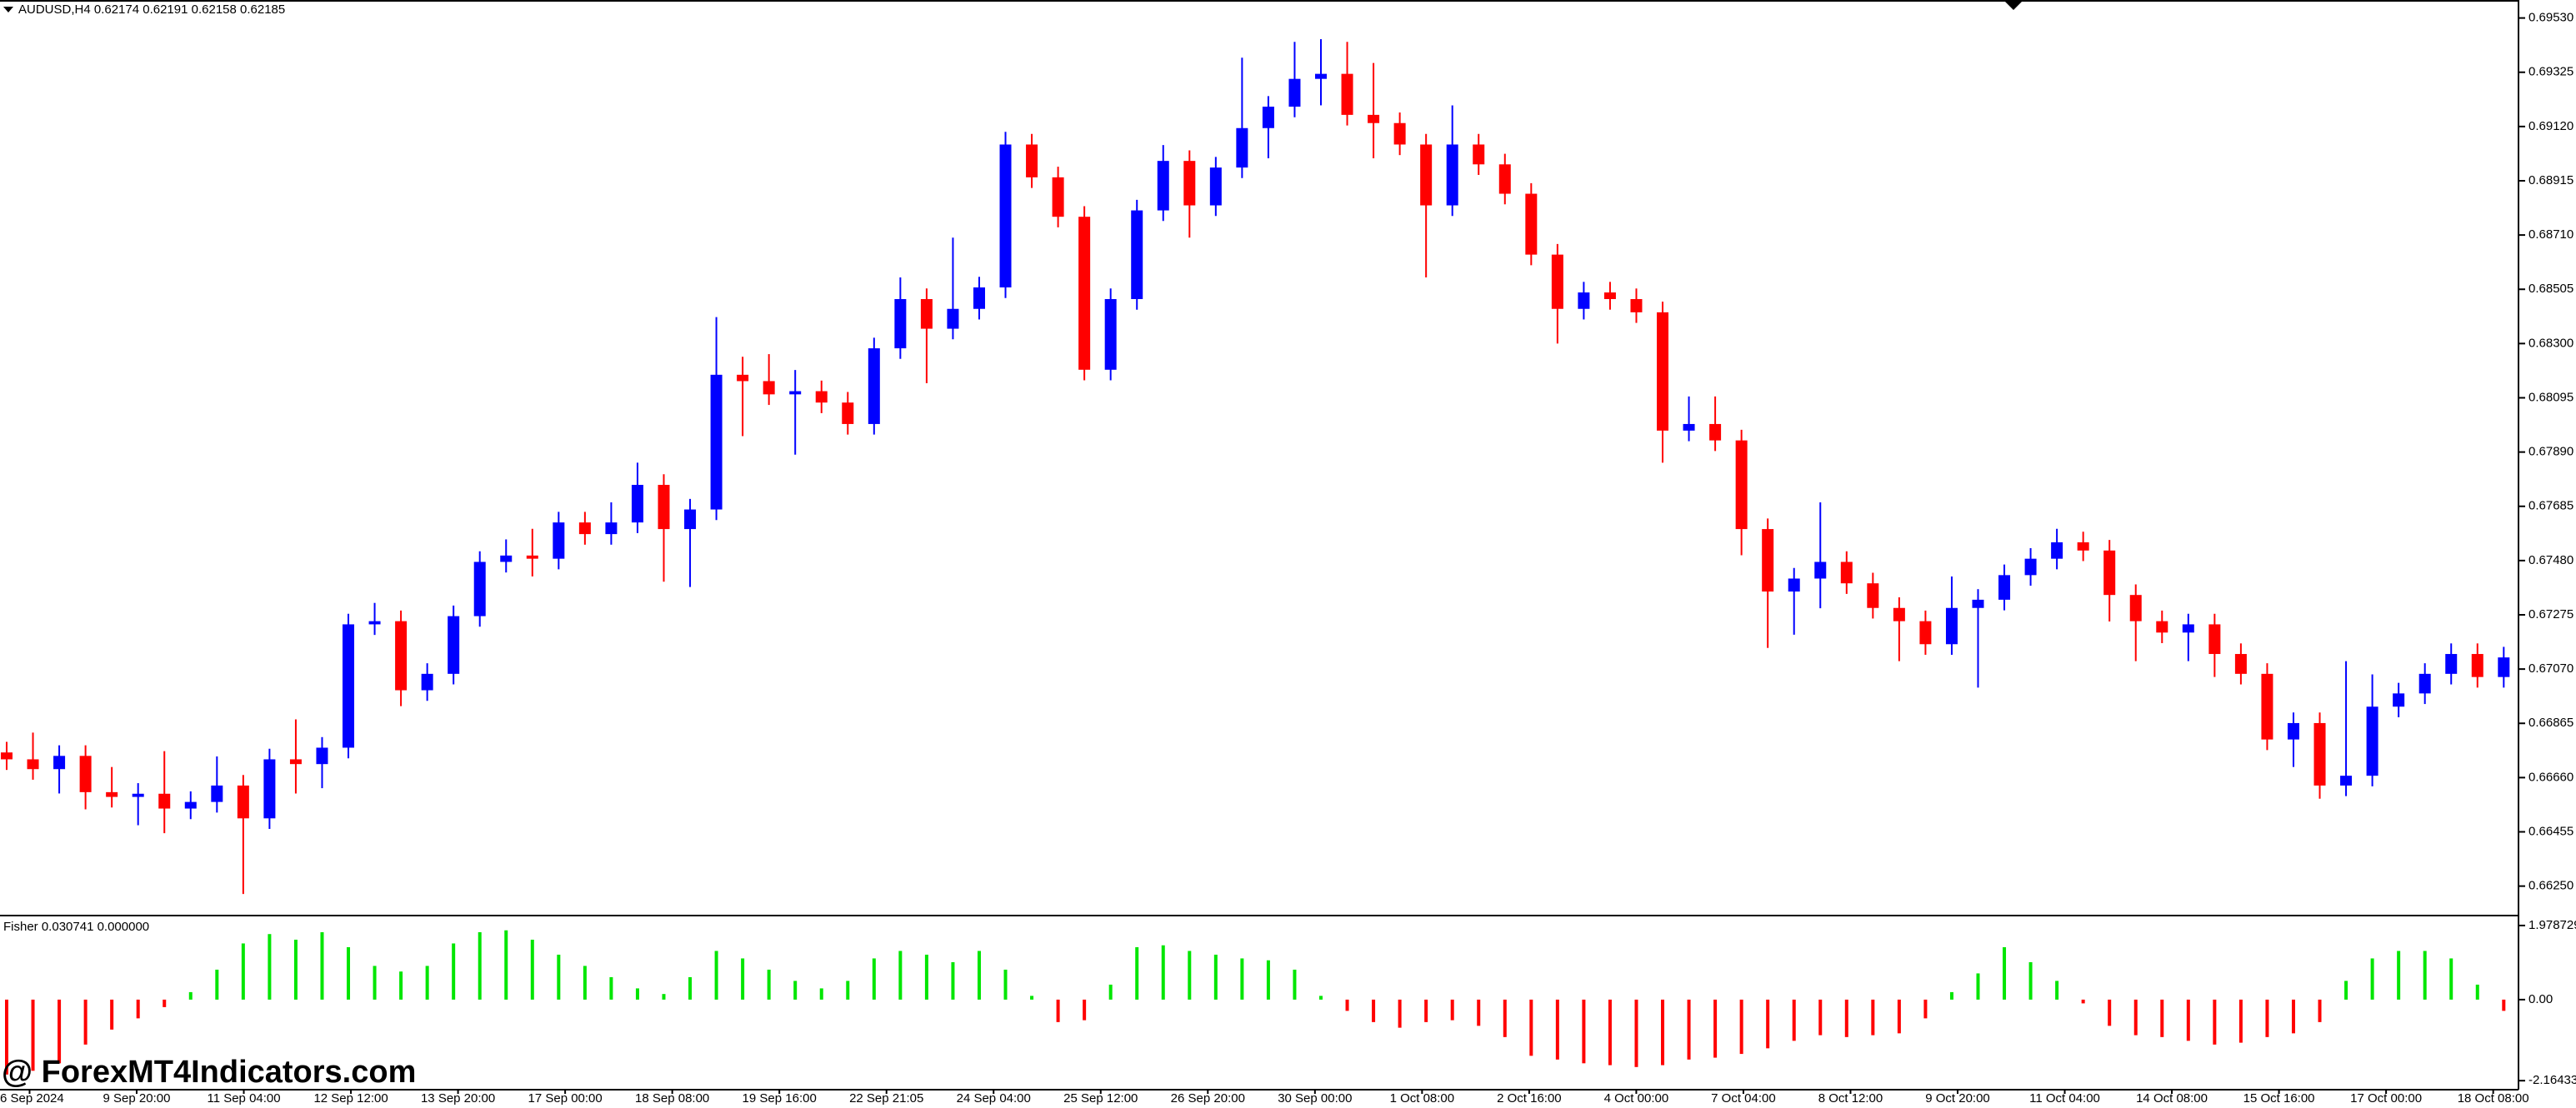 The height and width of the screenshot is (1108, 2576). What do you see at coordinates (1529, 1098) in the screenshot?
I see `x-tick-label: 2 Oct 16:00` at bounding box center [1529, 1098].